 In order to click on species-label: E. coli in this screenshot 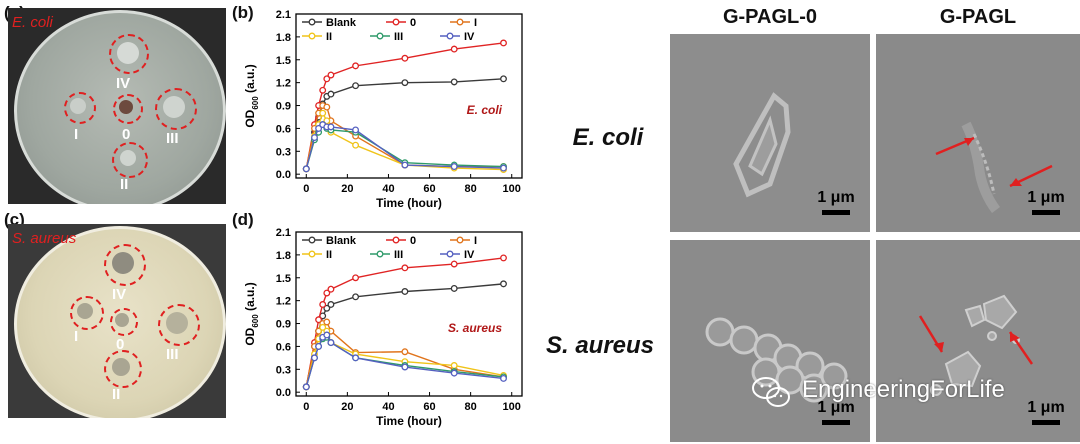, I will do `click(32, 22)`.